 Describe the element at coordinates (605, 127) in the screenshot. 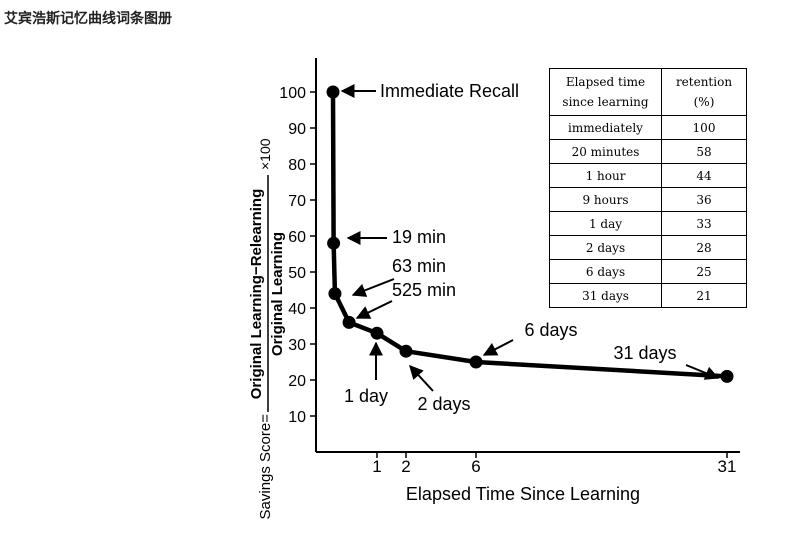

I see `table-cell-time: immediately` at that location.